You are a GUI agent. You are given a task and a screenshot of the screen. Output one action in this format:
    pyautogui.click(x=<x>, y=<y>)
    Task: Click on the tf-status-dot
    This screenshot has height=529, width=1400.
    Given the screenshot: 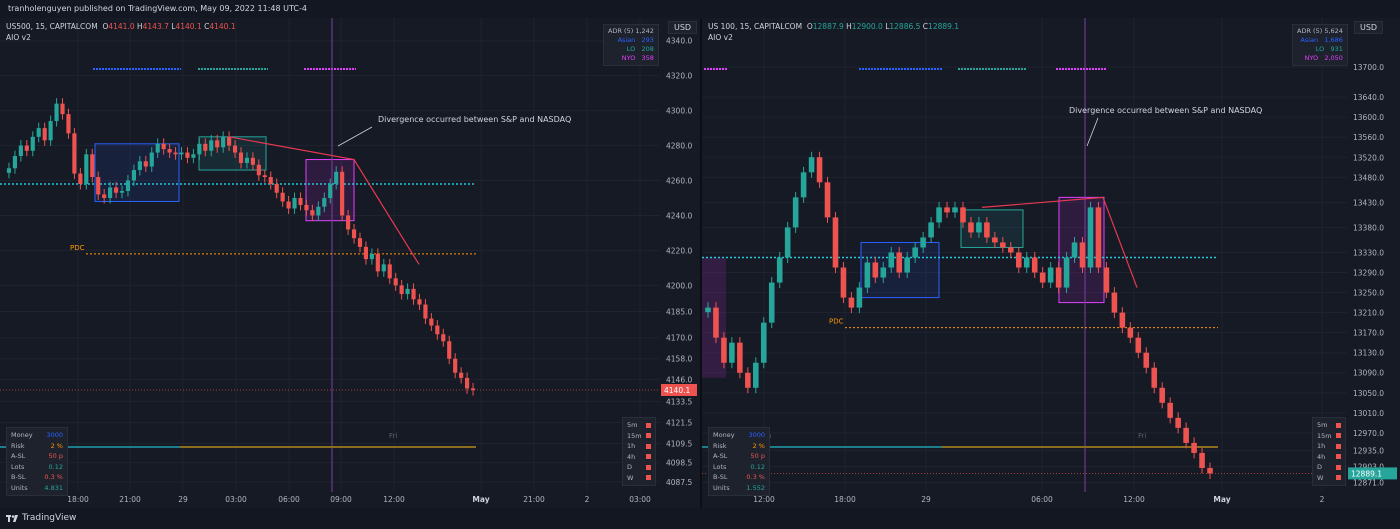 What is the action you would take?
    pyautogui.click(x=1338, y=478)
    